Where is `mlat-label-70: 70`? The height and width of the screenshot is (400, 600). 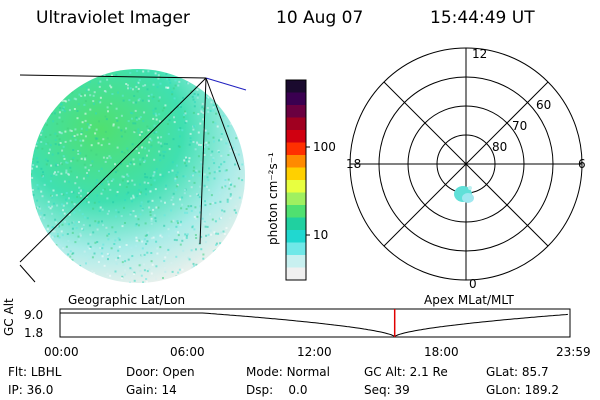 mlat-label-70: 70 is located at coordinates (520, 126).